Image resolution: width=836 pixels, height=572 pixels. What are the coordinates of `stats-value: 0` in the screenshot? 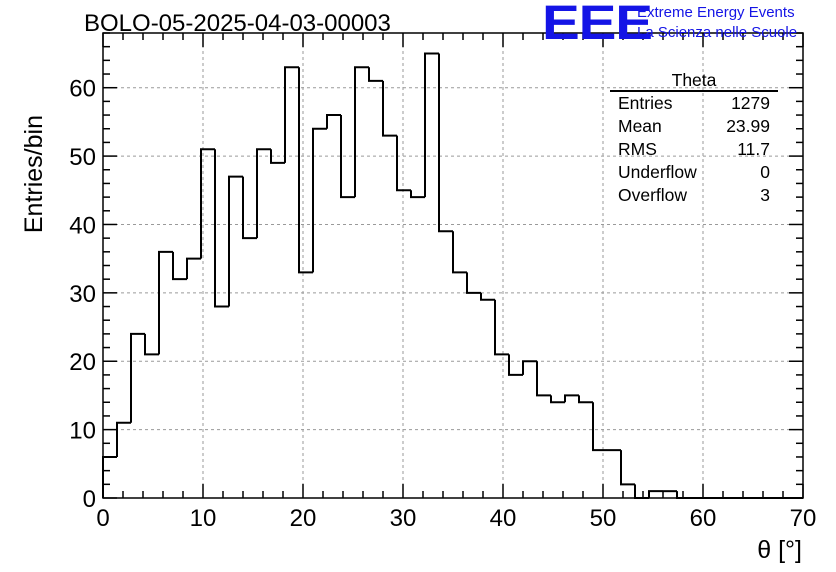 It's located at (765, 172).